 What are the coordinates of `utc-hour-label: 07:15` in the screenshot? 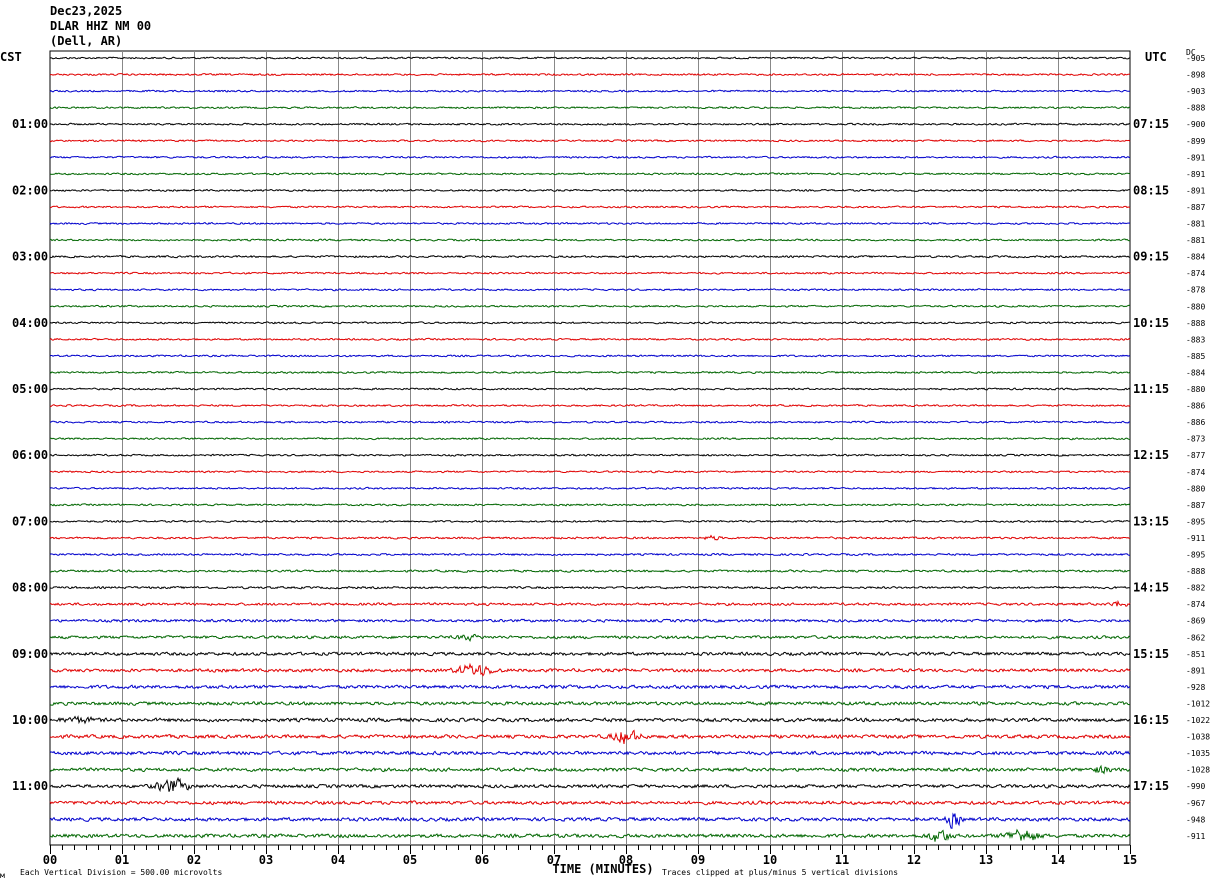 It's located at (1151, 124).